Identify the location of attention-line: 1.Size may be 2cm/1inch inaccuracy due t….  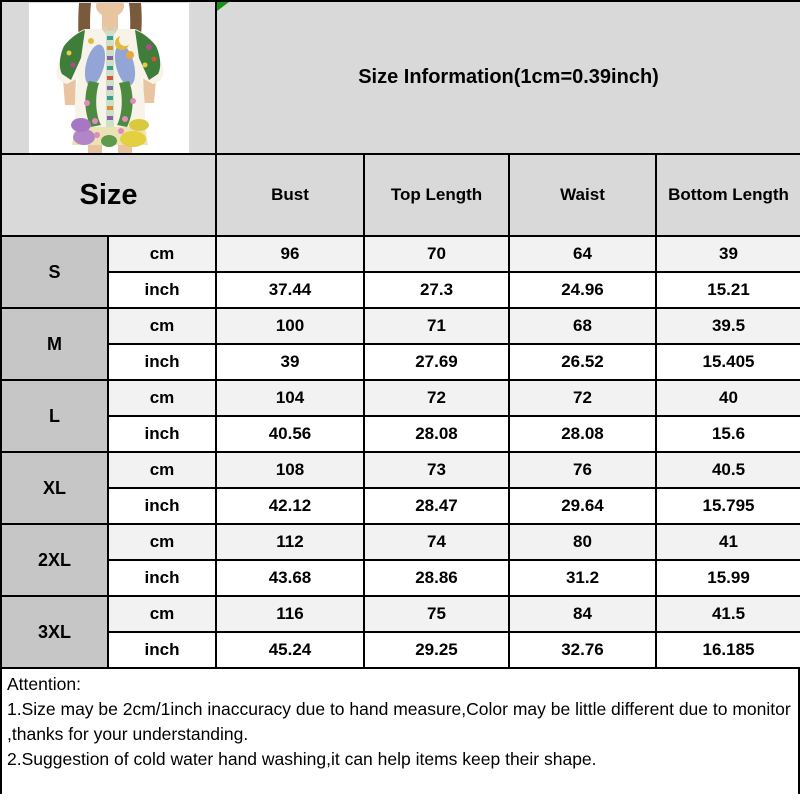
(399, 709).